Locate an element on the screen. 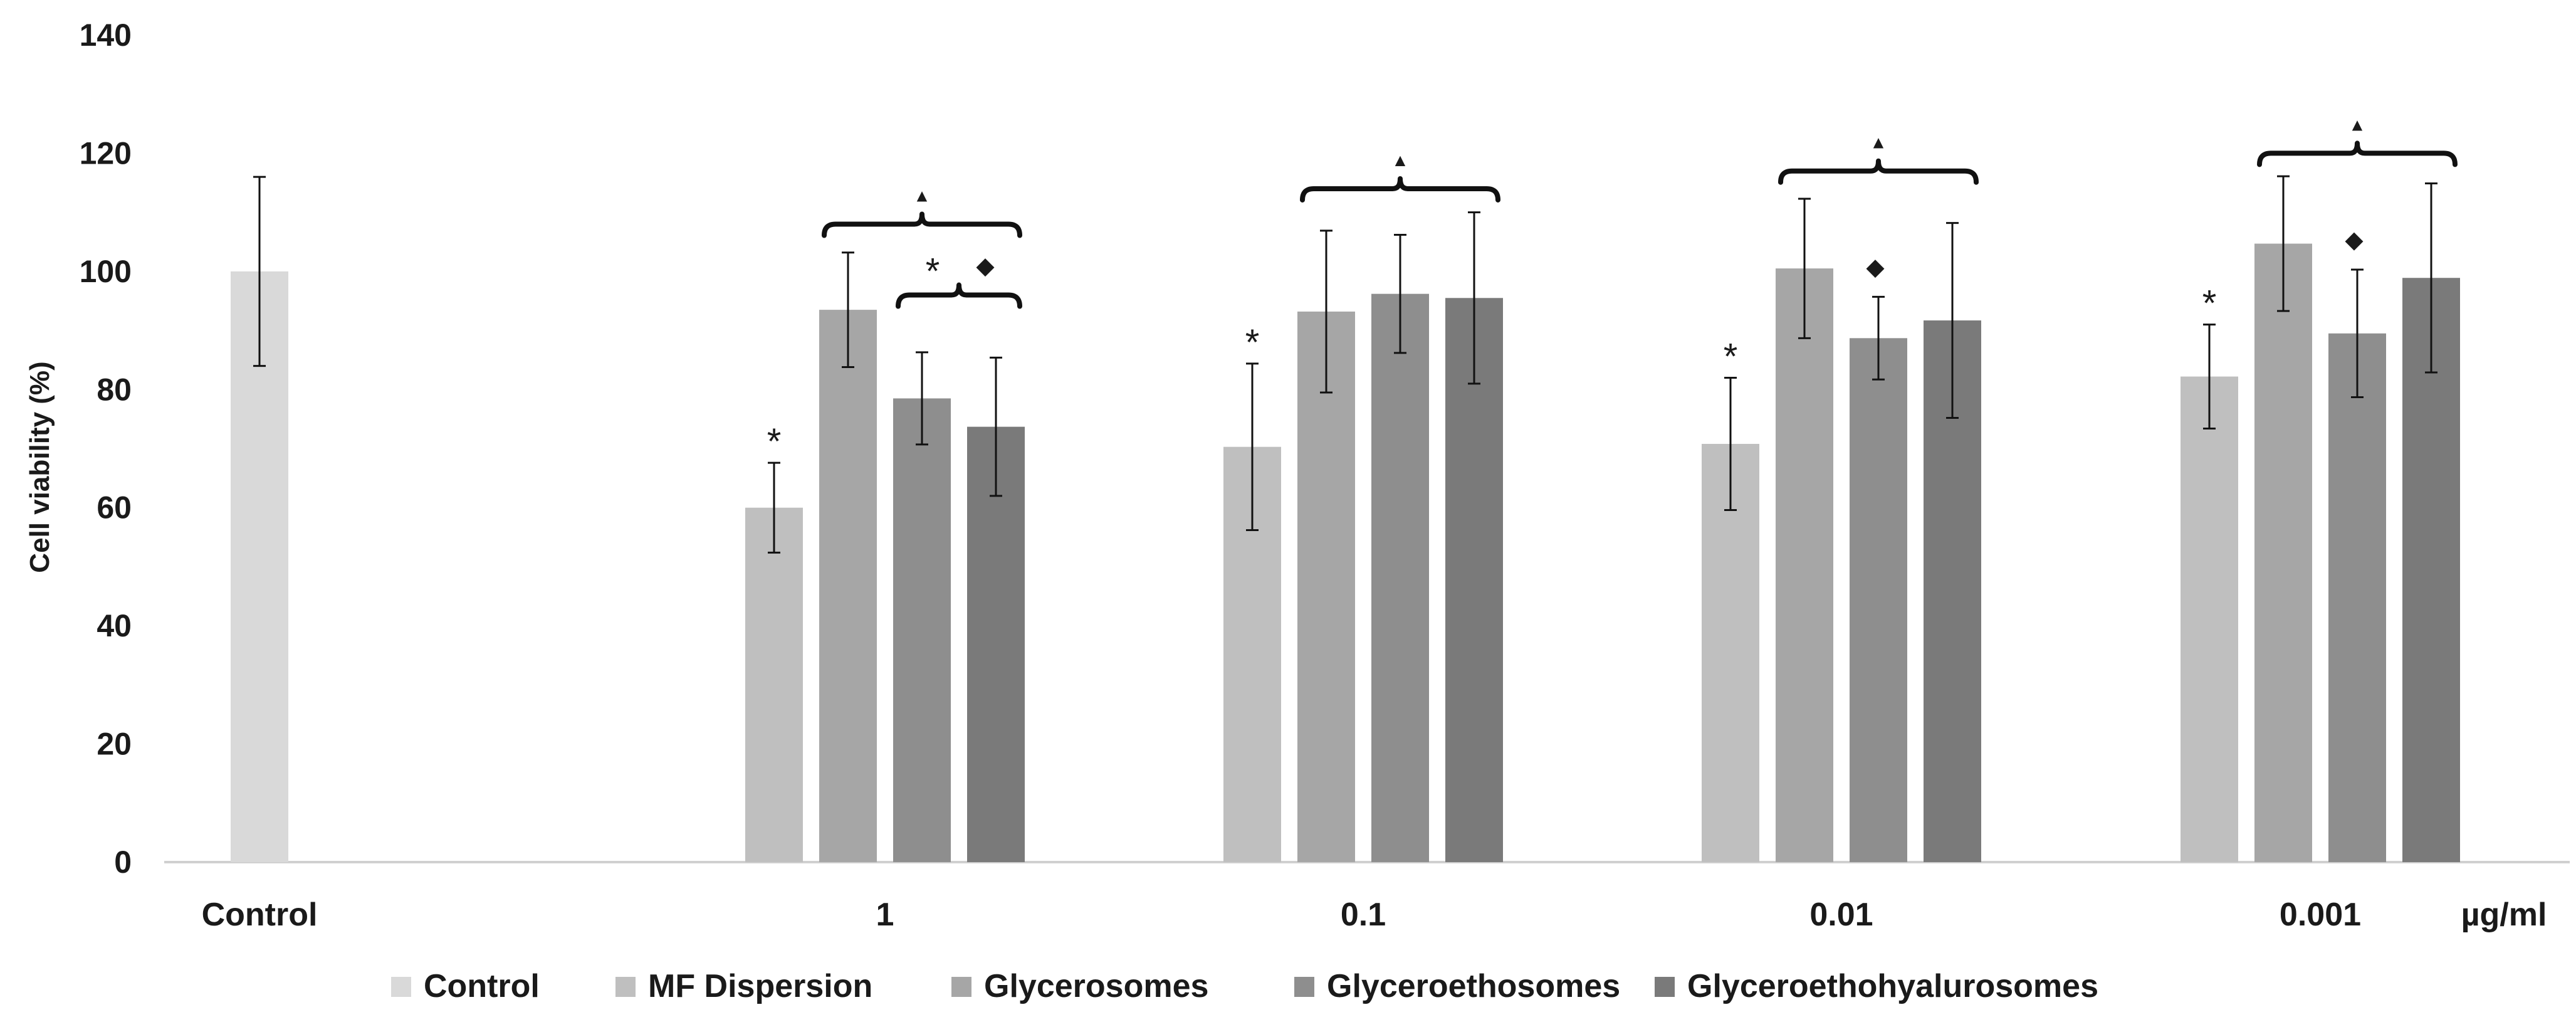 This screenshot has width=2576, height=1022. y-tick-label: 100 is located at coordinates (106, 271).